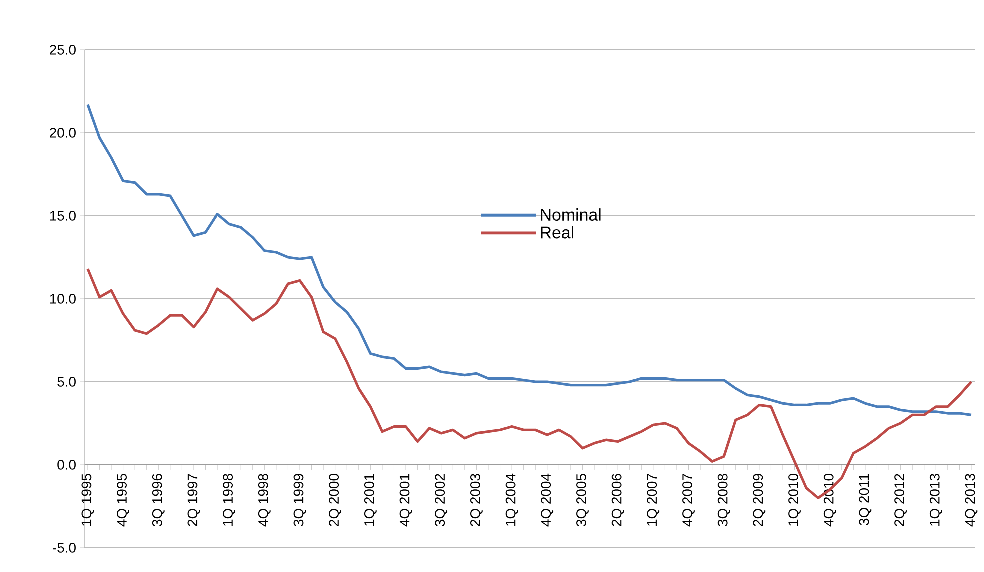 The image size is (984, 572). What do you see at coordinates (63, 50) in the screenshot?
I see `y-tick-label: 25.0` at bounding box center [63, 50].